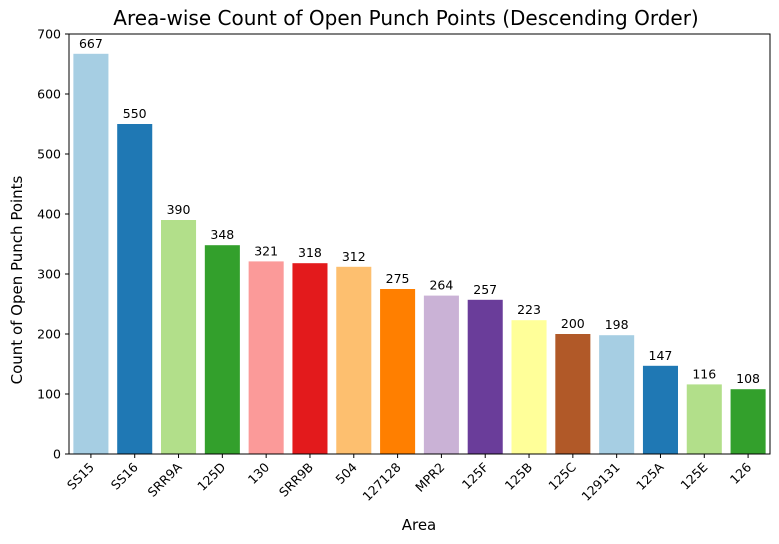 This screenshot has width=779, height=544. What do you see at coordinates (398, 278) in the screenshot?
I see `data-label: 275` at bounding box center [398, 278].